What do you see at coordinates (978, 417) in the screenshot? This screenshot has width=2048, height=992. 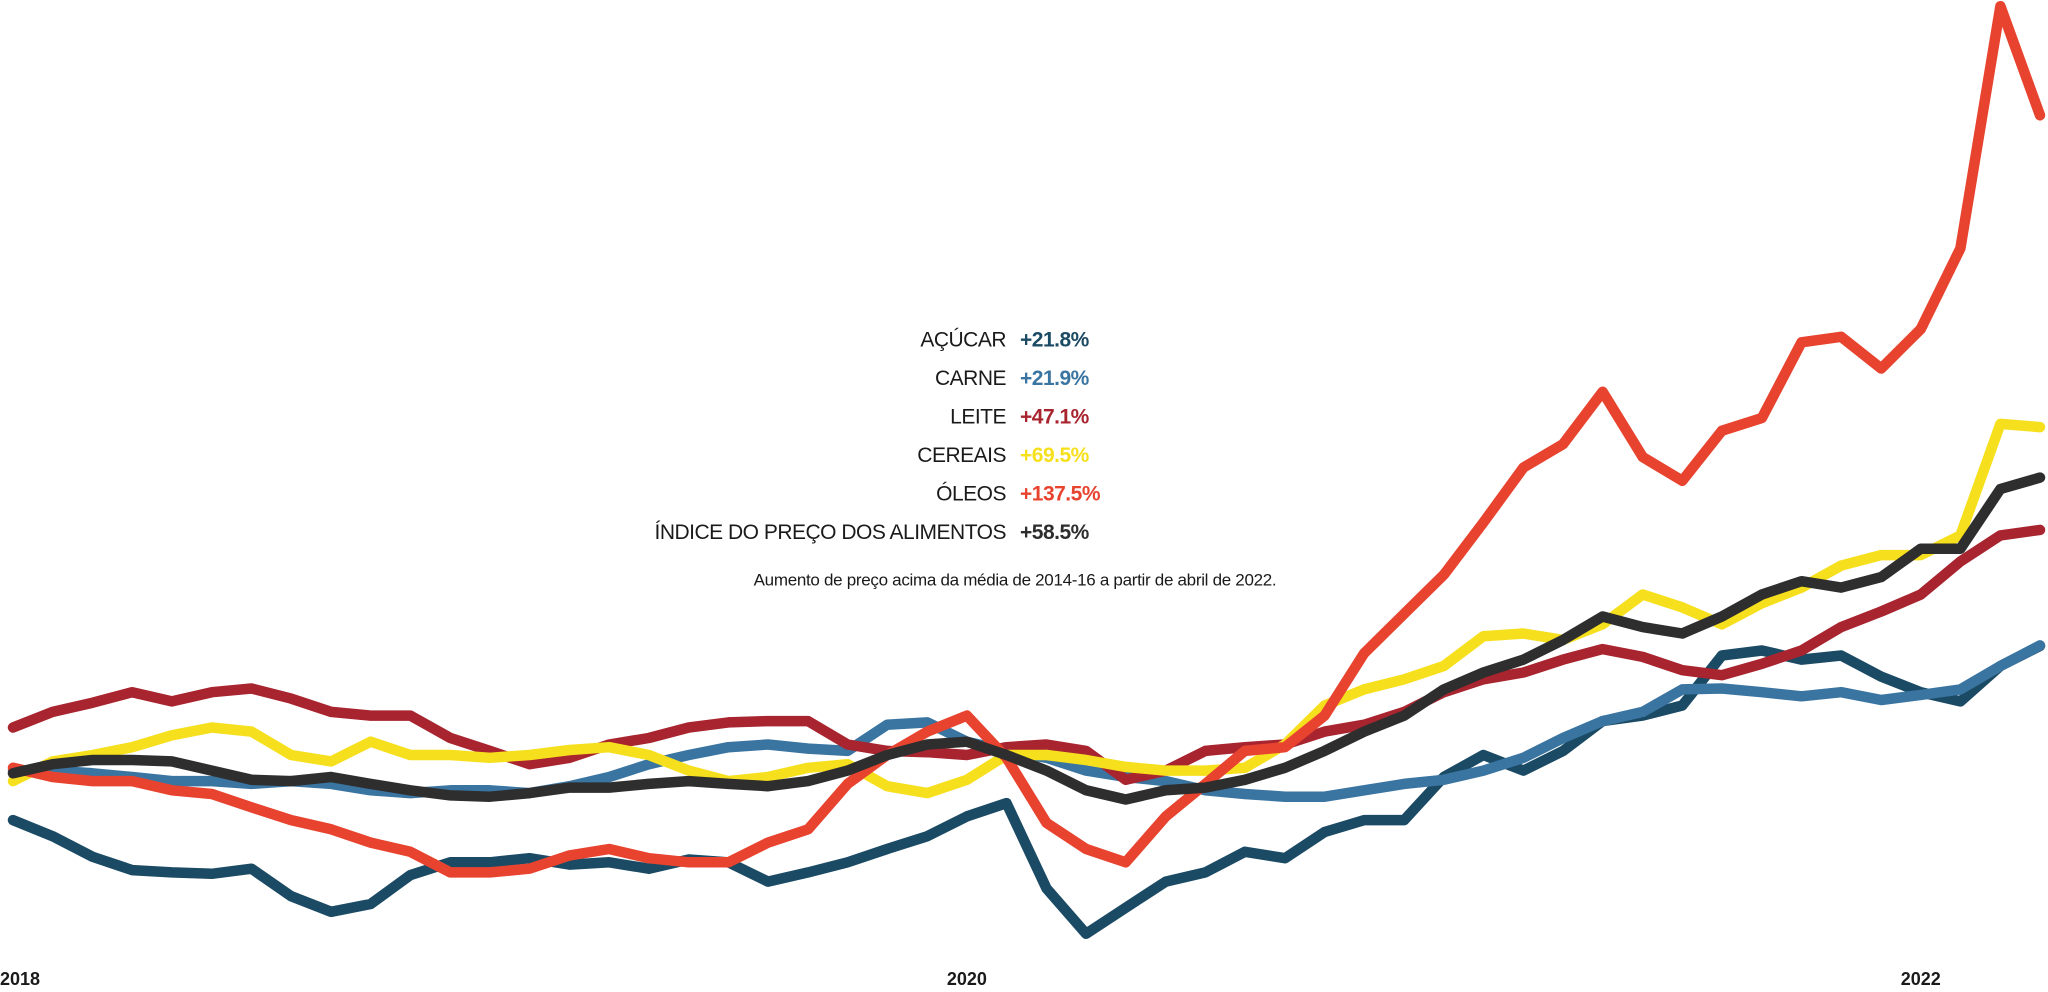 I see `legend-label: LEITE` at bounding box center [978, 417].